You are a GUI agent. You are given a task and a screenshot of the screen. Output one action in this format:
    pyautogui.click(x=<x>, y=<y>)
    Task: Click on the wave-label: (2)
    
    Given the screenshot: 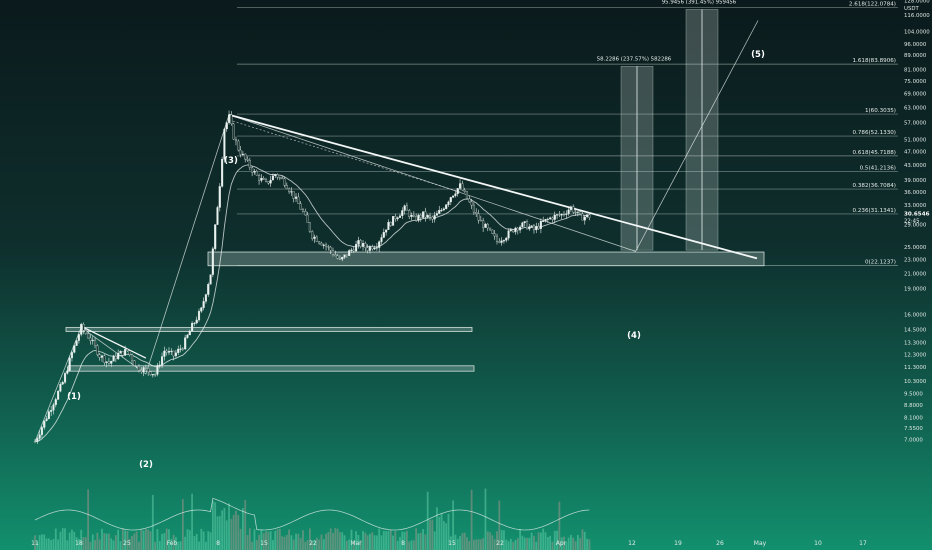 What is the action you would take?
    pyautogui.click(x=146, y=465)
    